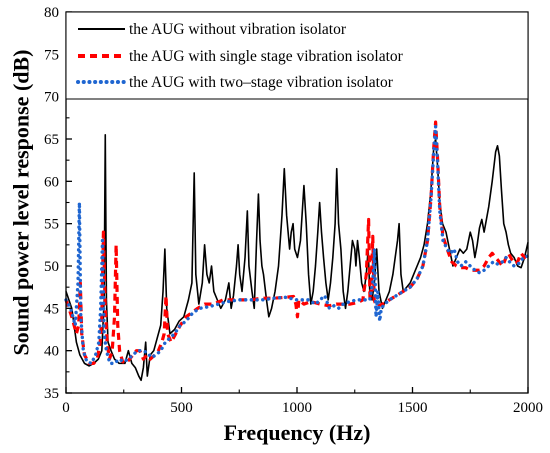  I want to click on y-tick-label: 55, so click(51, 225).